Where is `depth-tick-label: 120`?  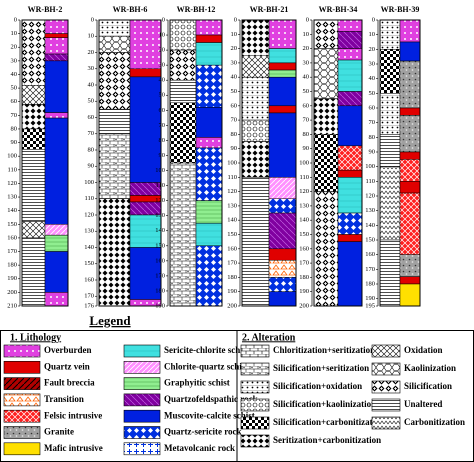 depth-tick-label: 120 is located at coordinates (89, 214).